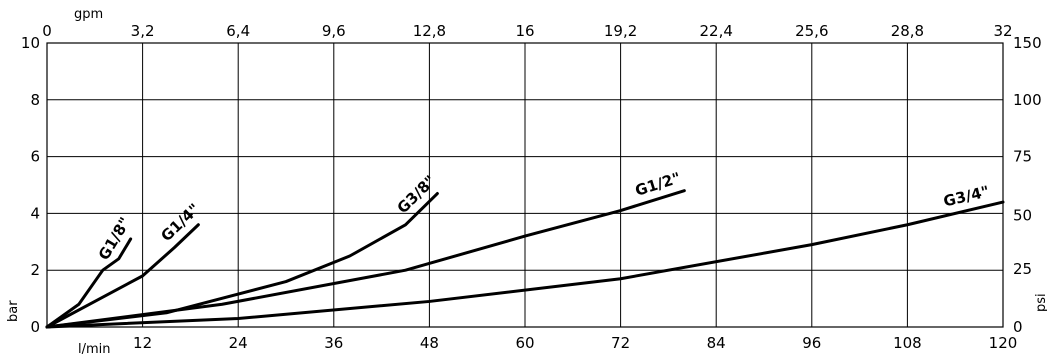 Image resolution: width=1047 pixels, height=356 pixels. What do you see at coordinates (811, 343) in the screenshot?
I see `x-bottom-tick-label: 96` at bounding box center [811, 343].